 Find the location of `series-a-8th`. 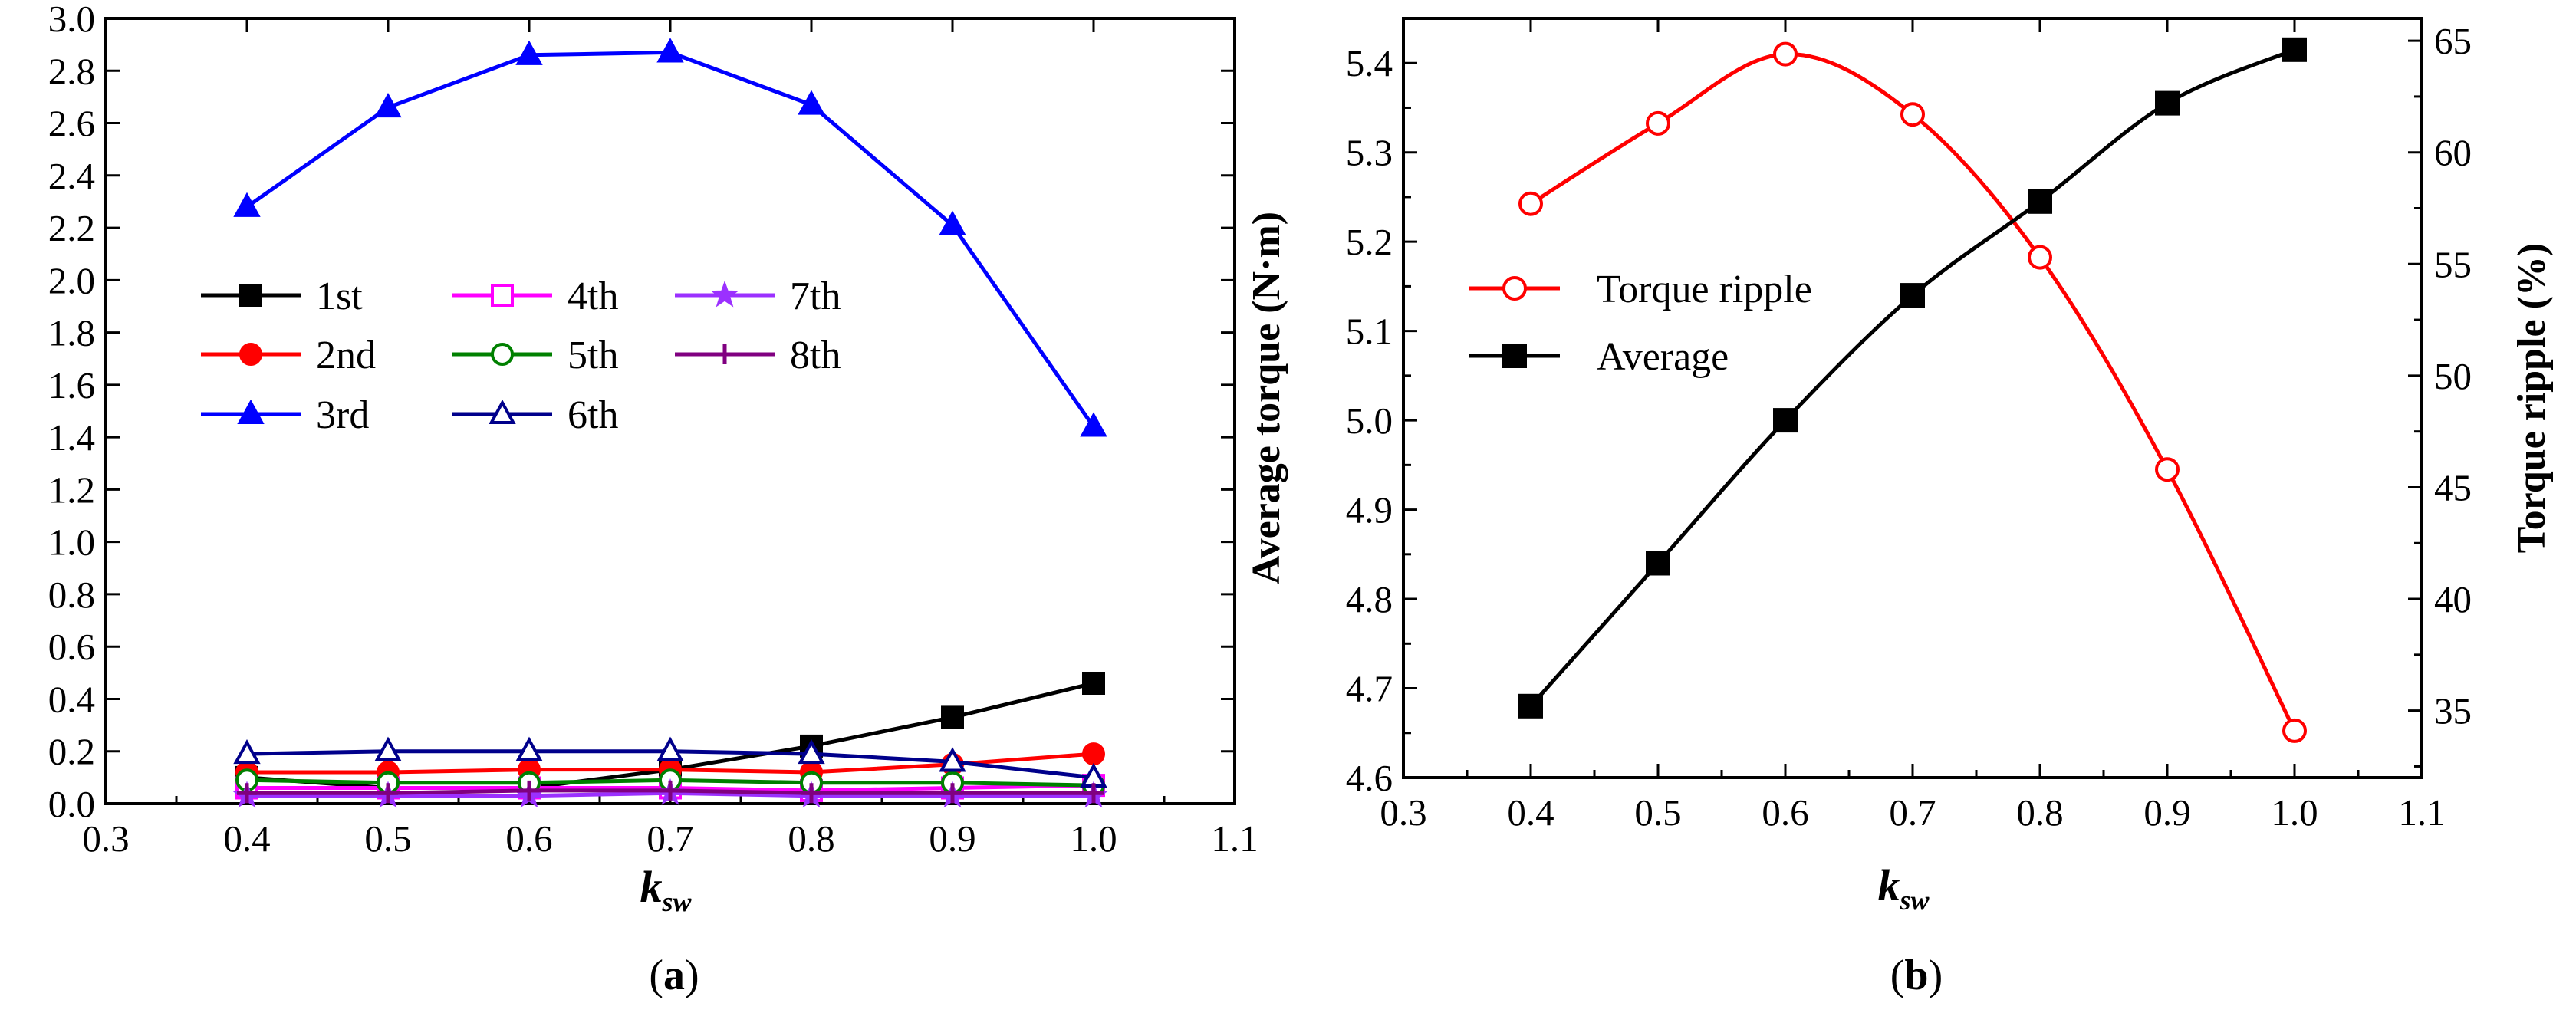

series-a-8th is located at coordinates (670, 792).